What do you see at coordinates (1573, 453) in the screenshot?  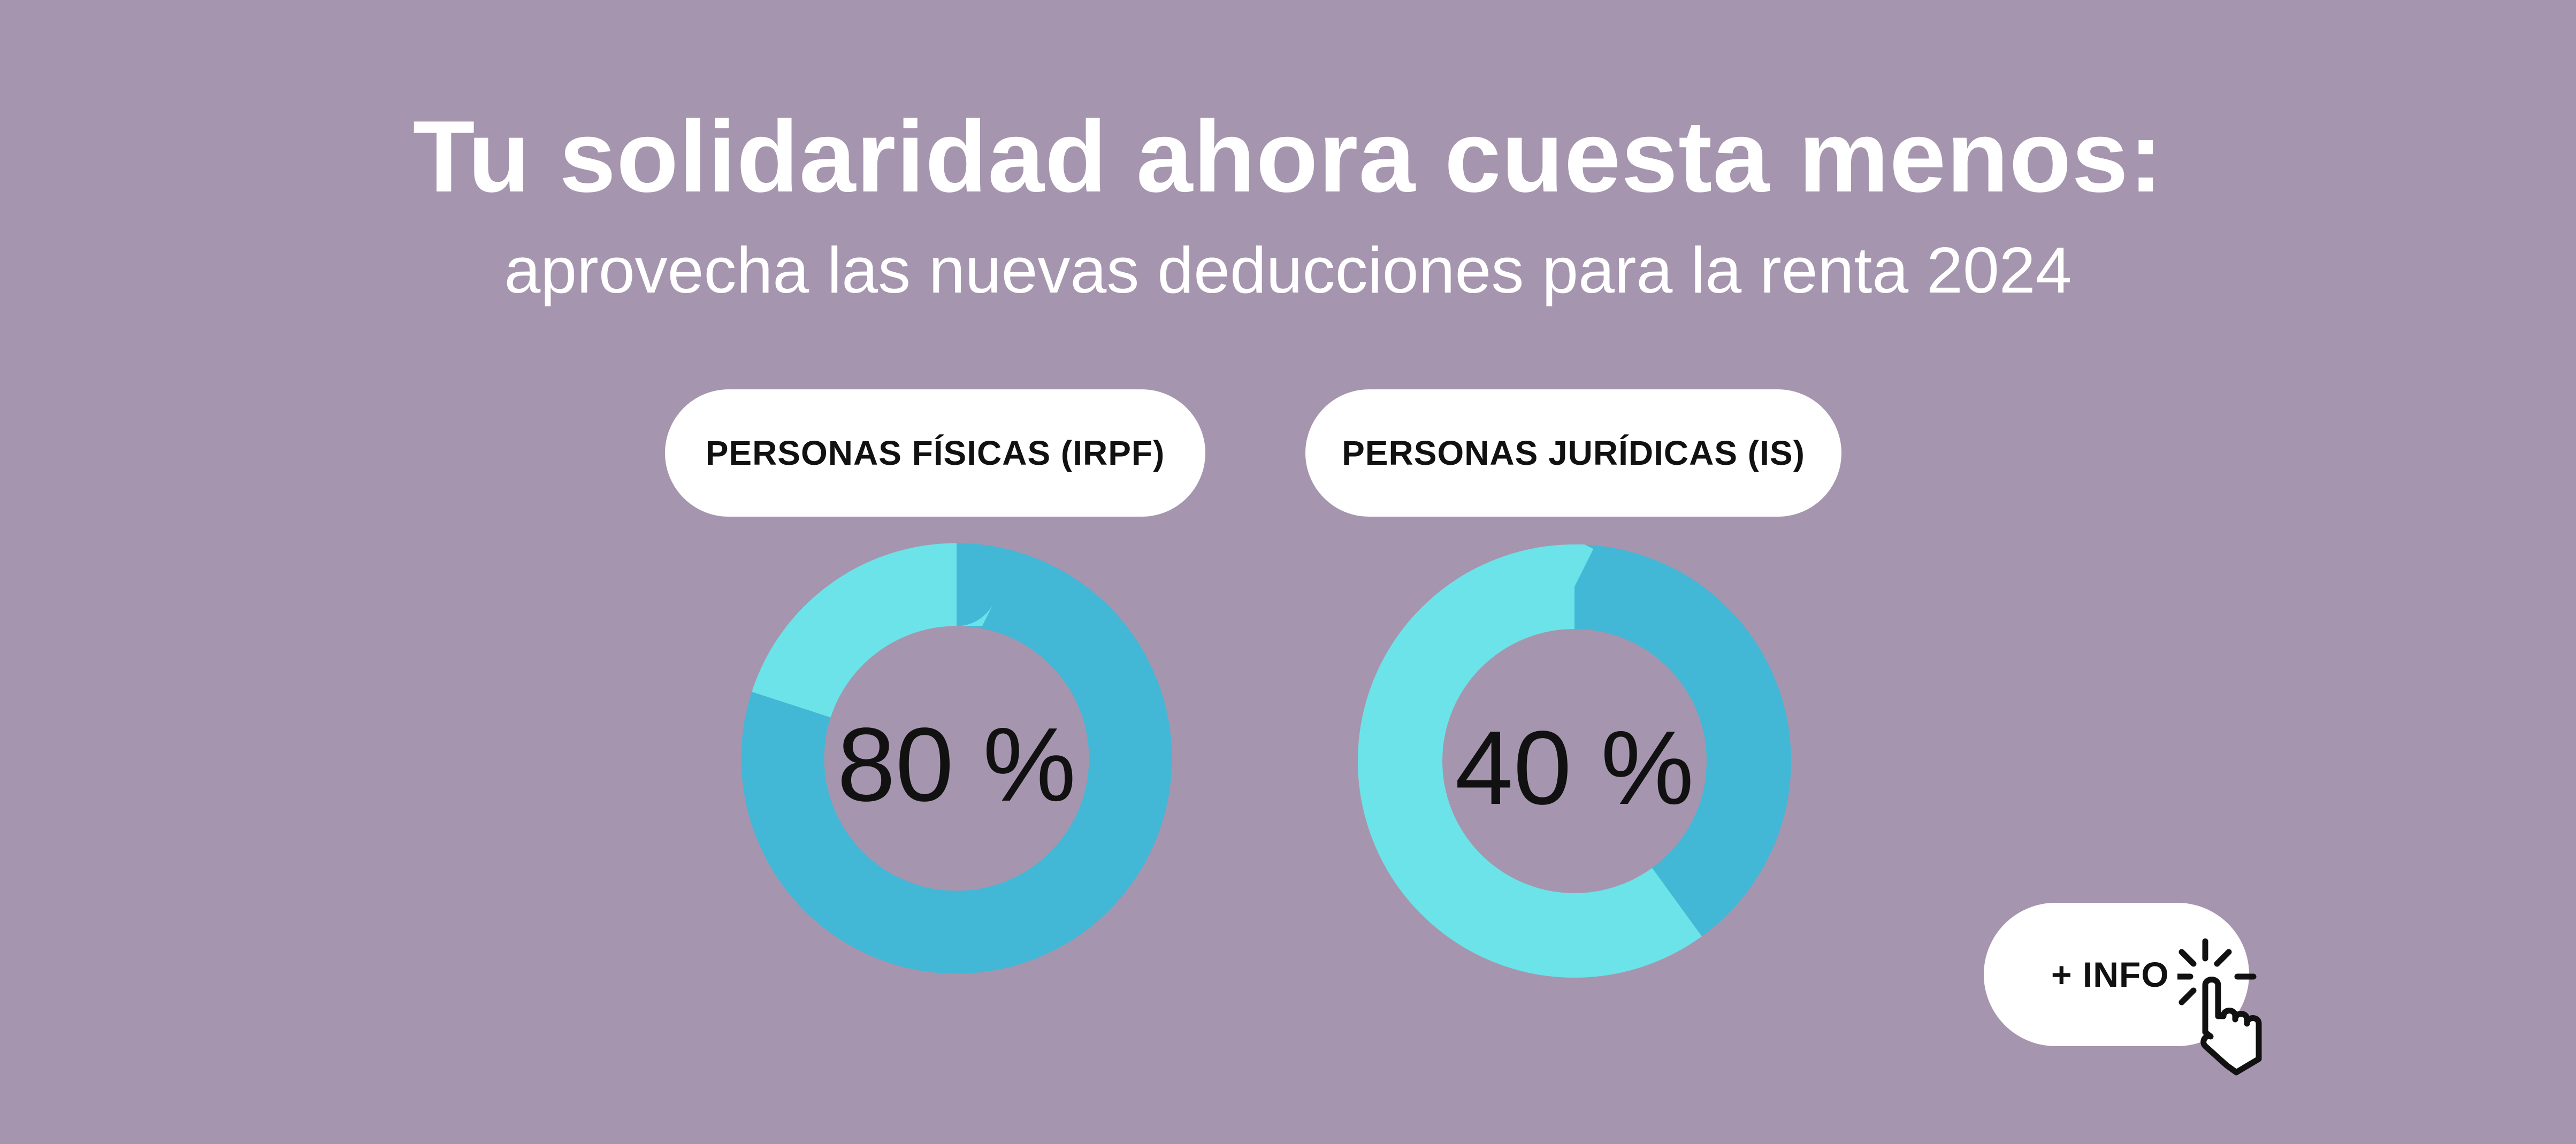 I see `personas-juridicas-label: PERSONAS JURÍDICAS (IS)` at bounding box center [1573, 453].